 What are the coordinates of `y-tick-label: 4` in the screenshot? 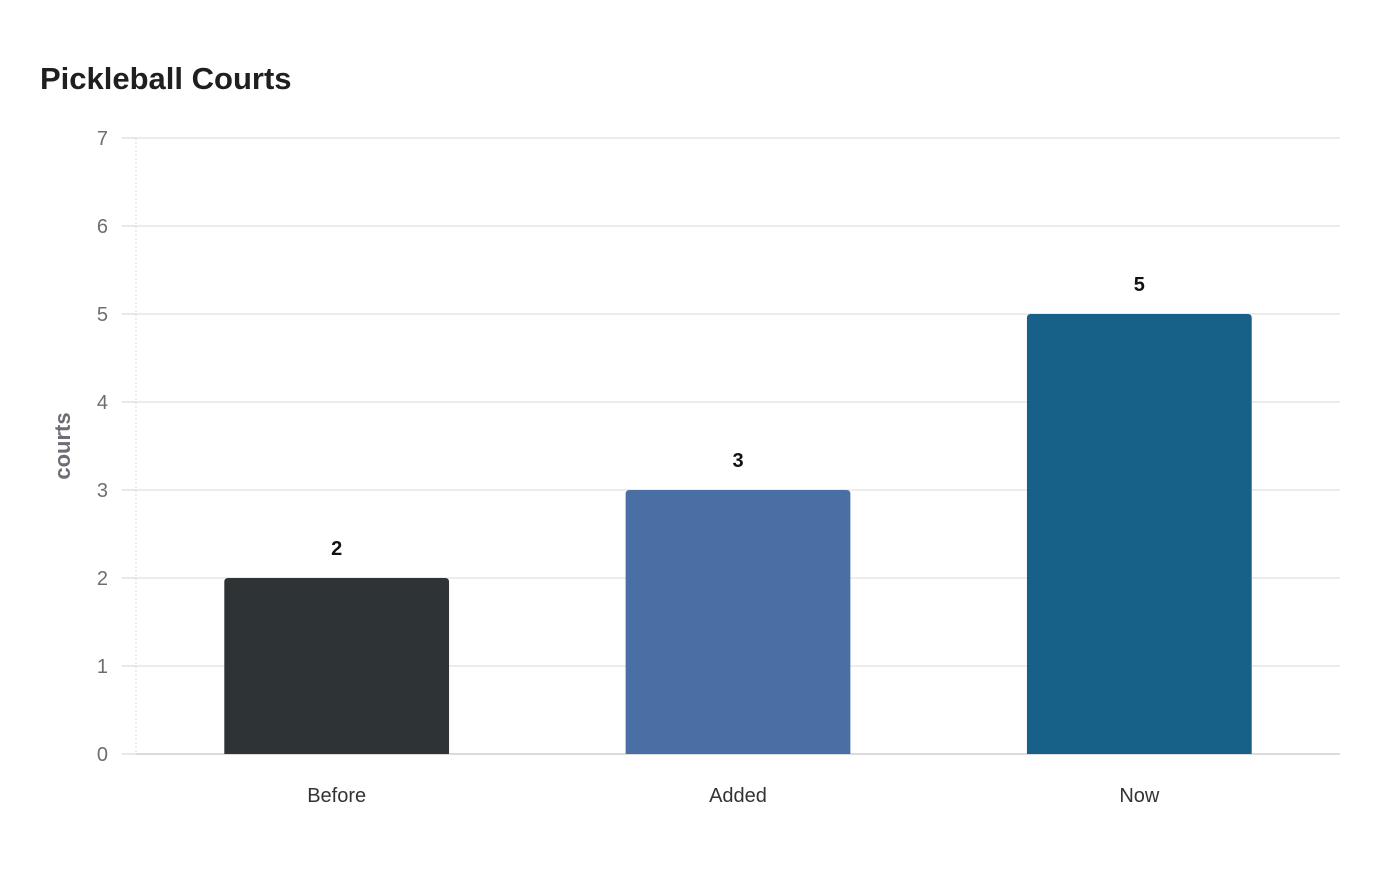 It's located at (102, 403).